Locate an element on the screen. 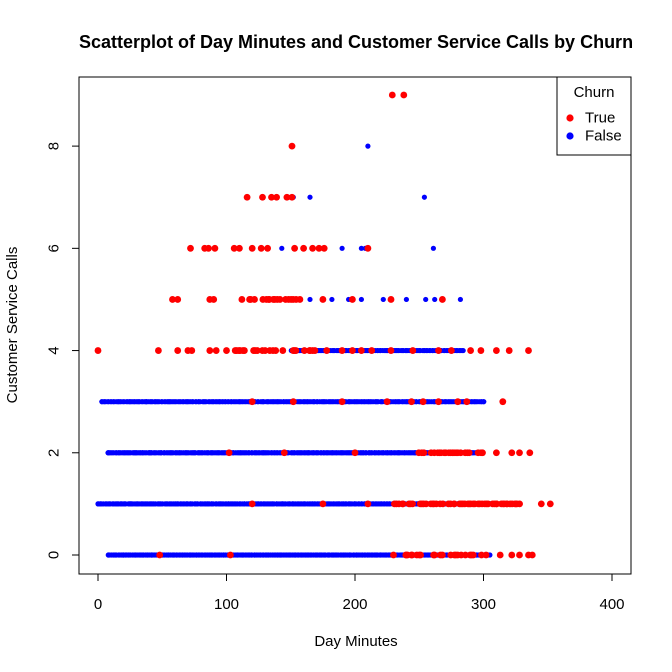 This screenshot has height=672, width=672. y-axis-label: Customer Service Calls is located at coordinates (12, 325).